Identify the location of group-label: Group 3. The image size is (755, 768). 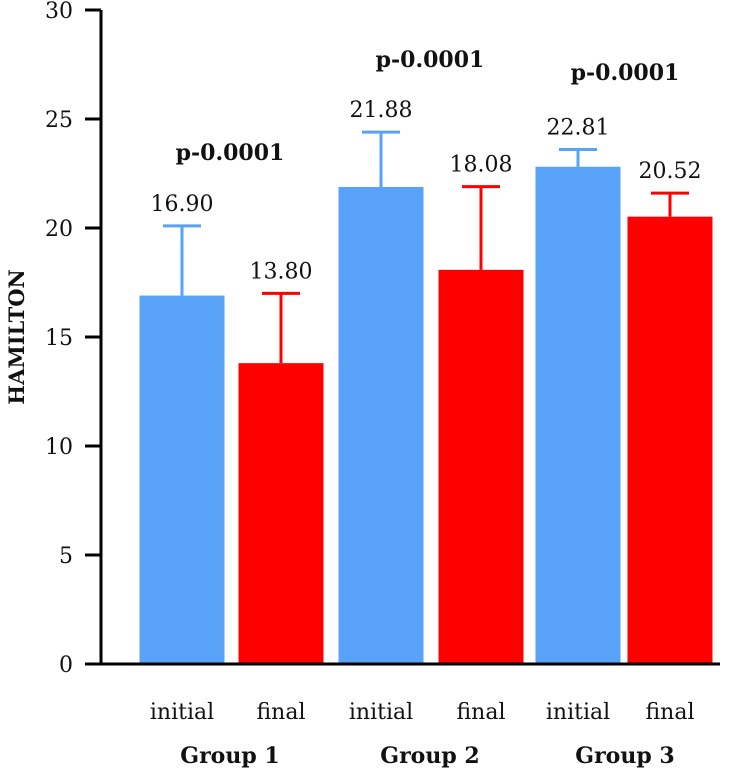
(624, 755).